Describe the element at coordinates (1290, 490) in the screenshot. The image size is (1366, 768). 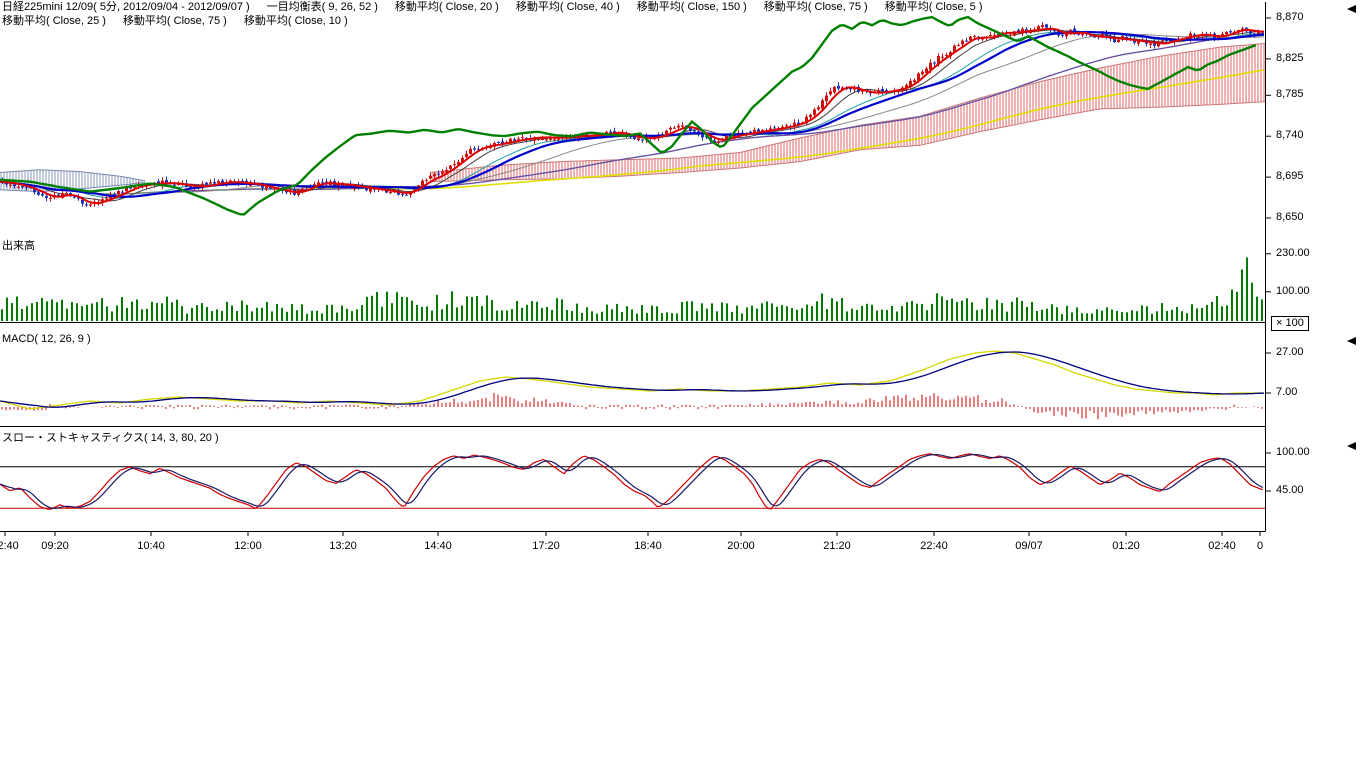
I see `stoch-axis-label: 45.00` at that location.